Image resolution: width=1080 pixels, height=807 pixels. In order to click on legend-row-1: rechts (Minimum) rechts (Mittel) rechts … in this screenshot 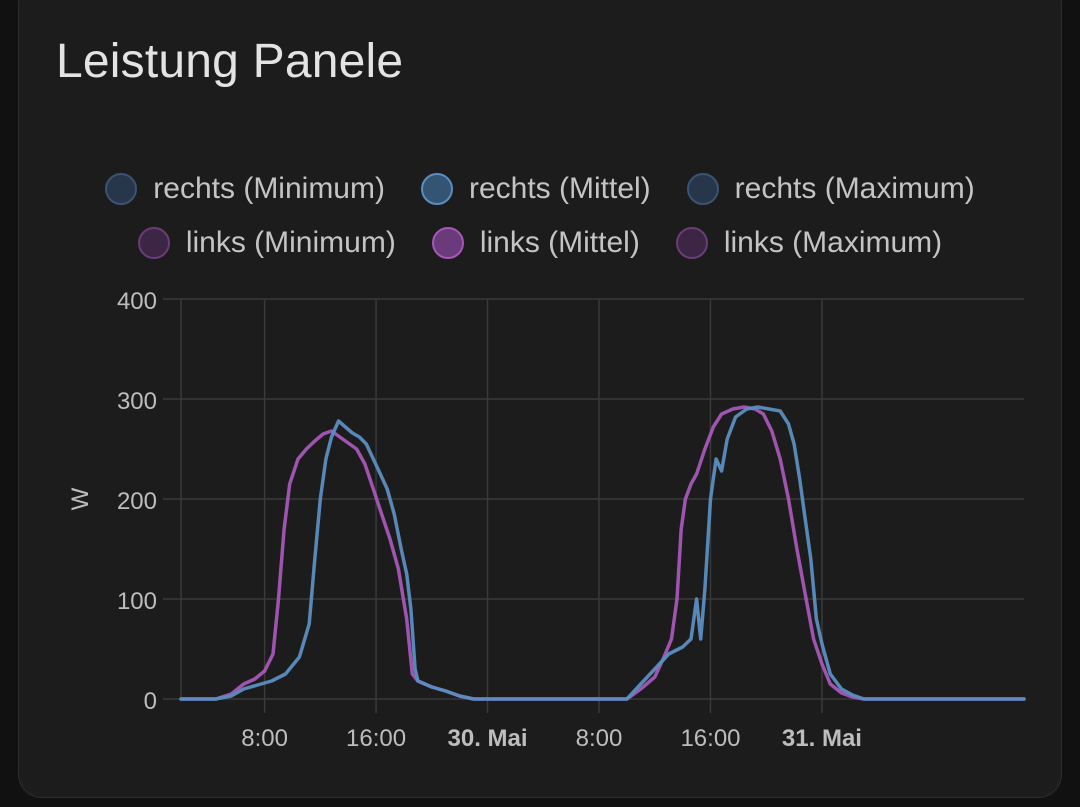, I will do `click(540, 189)`.